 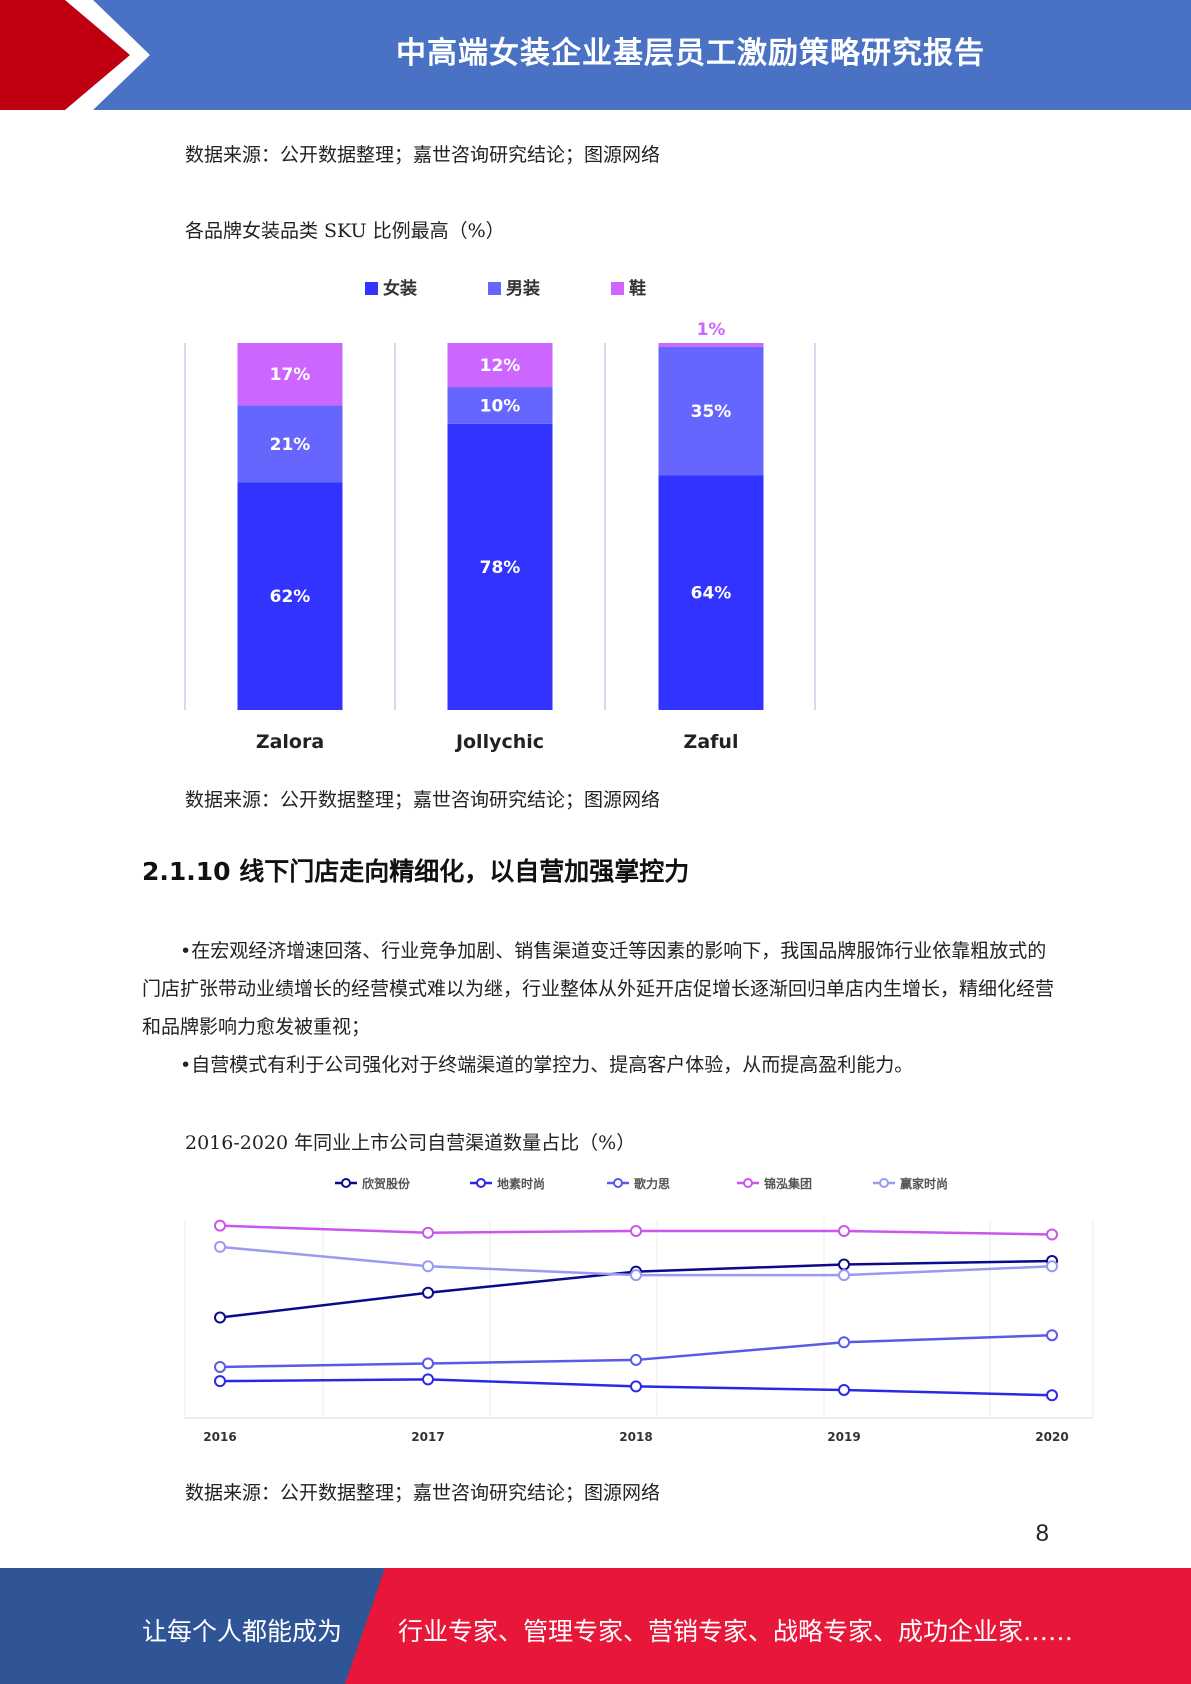 I want to click on category-label: Jollychic, so click(x=499, y=742).